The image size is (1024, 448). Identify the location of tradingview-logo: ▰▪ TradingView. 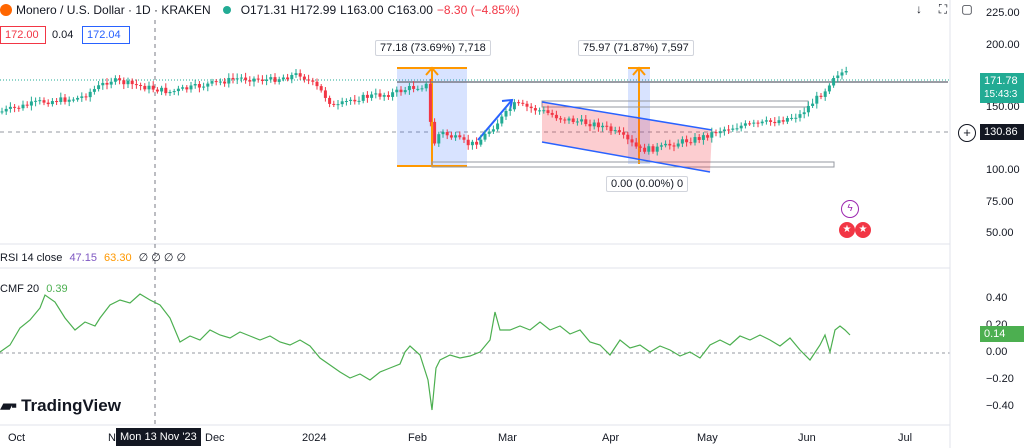
(60, 406).